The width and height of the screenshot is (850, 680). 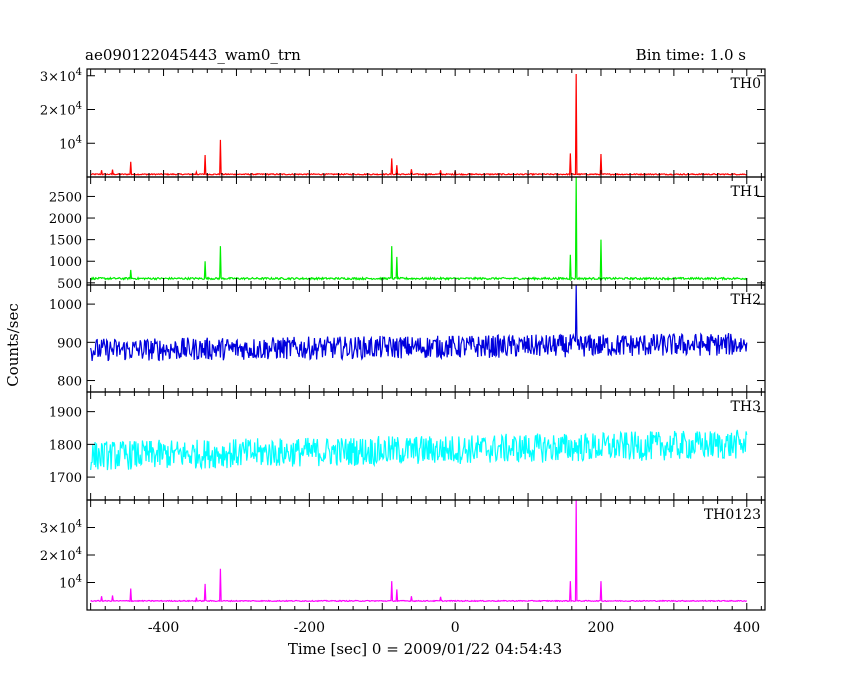 I want to click on panel-th0123: 104 2×10⁴ 3×10⁴ TH0123, so click(x=403, y=555).